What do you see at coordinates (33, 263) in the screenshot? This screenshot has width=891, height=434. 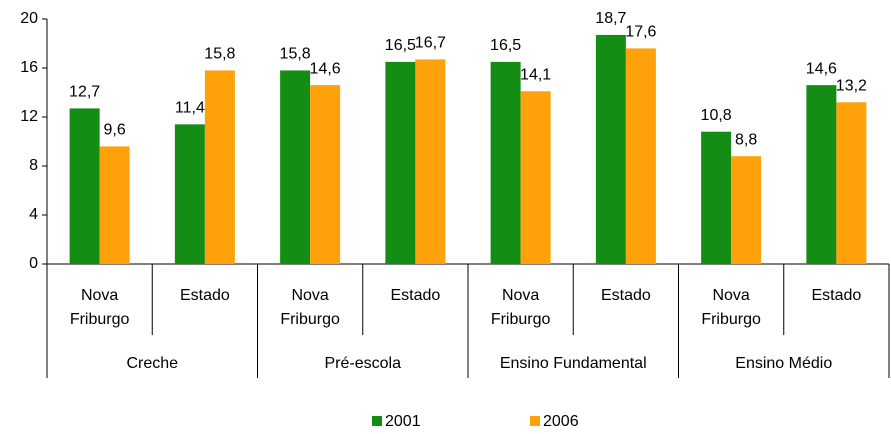 I see `y-tick-label: 0` at bounding box center [33, 263].